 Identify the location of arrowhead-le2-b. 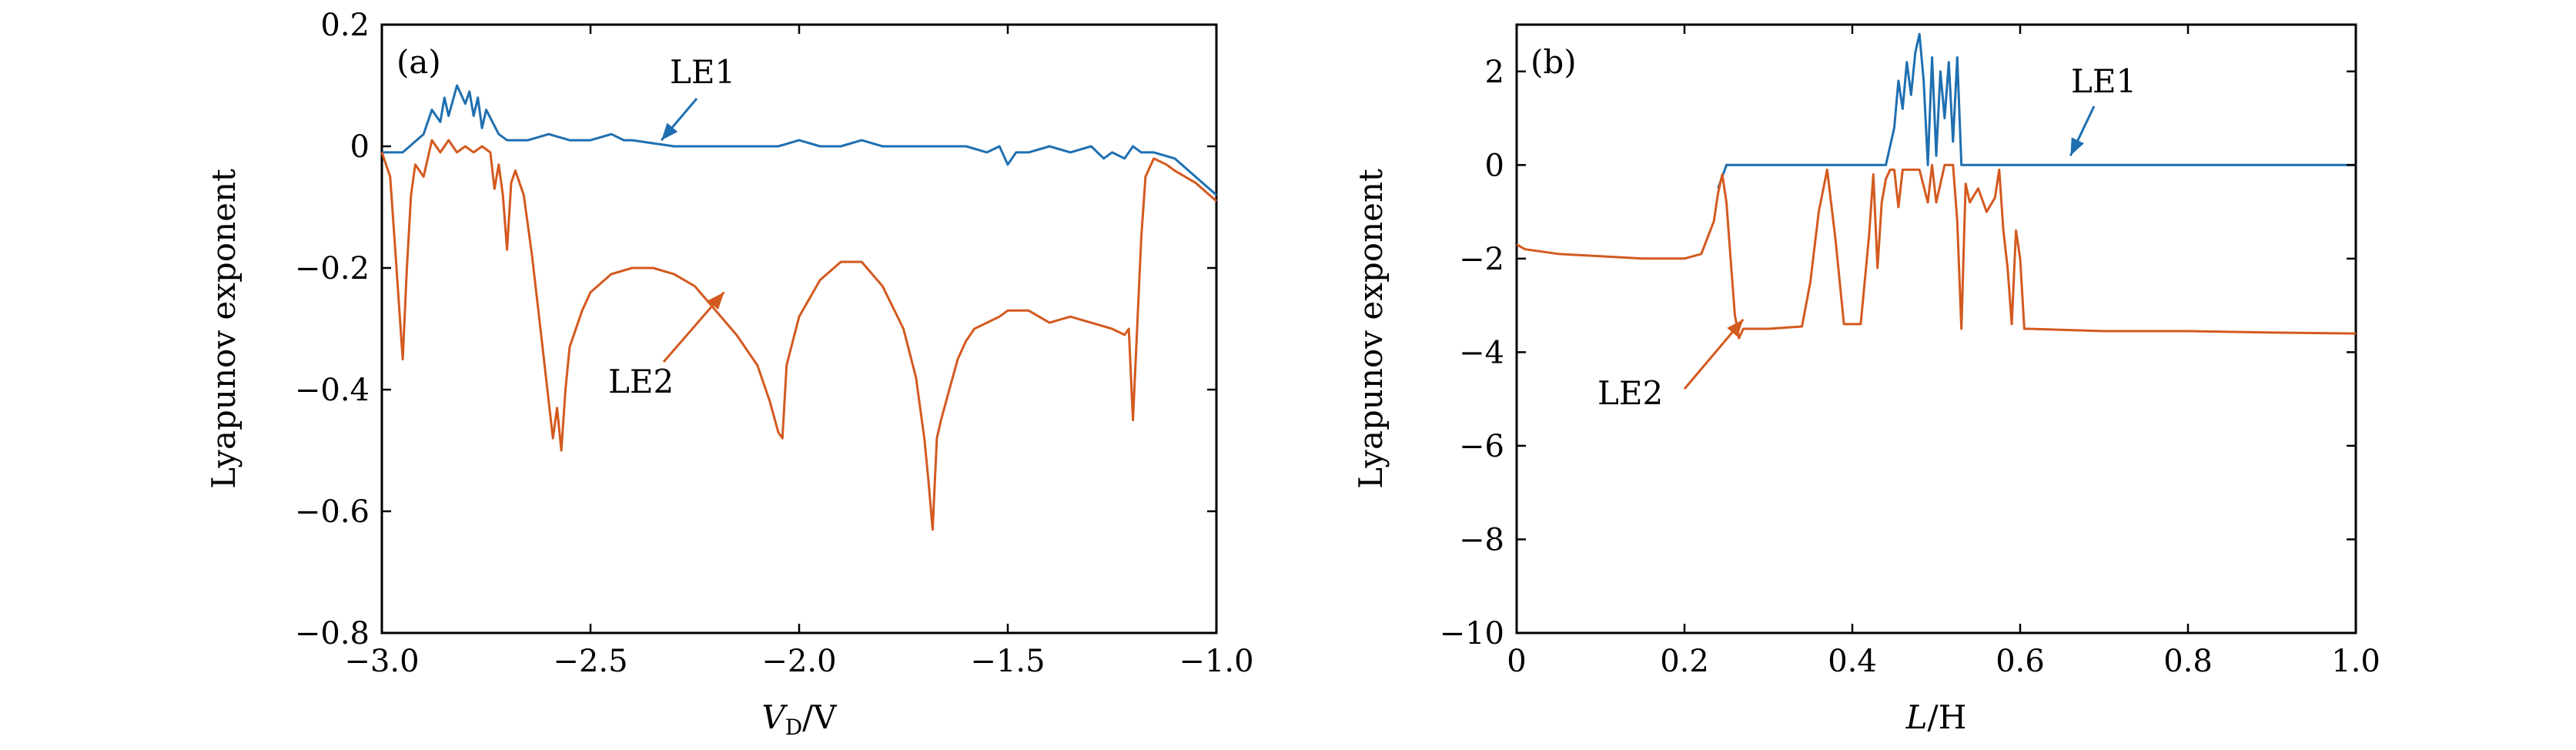
(1736, 328).